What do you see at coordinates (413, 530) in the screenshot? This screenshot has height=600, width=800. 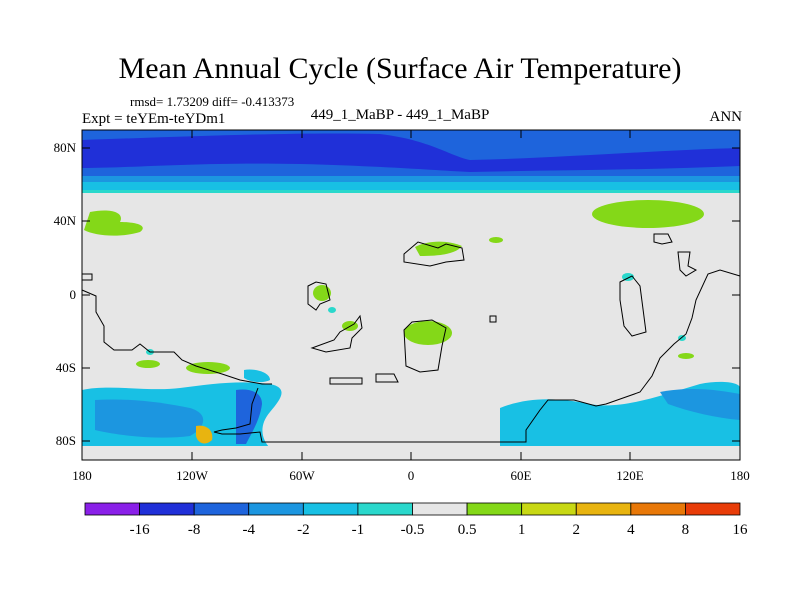 I see `colorbar-label: -0.5` at bounding box center [413, 530].